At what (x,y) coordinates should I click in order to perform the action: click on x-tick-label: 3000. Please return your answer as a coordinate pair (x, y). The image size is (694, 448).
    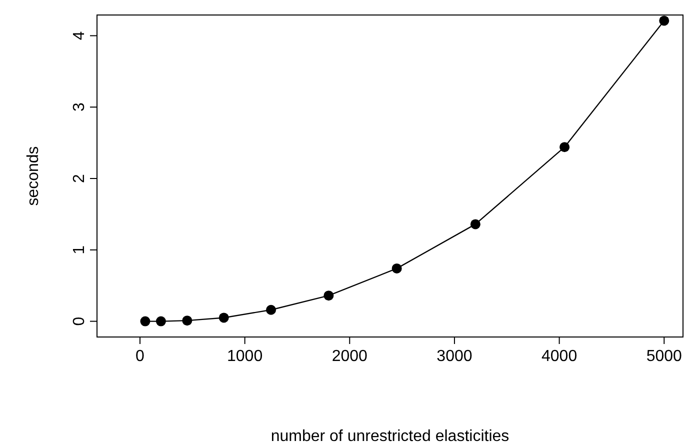
    Looking at the image, I should click on (454, 356).